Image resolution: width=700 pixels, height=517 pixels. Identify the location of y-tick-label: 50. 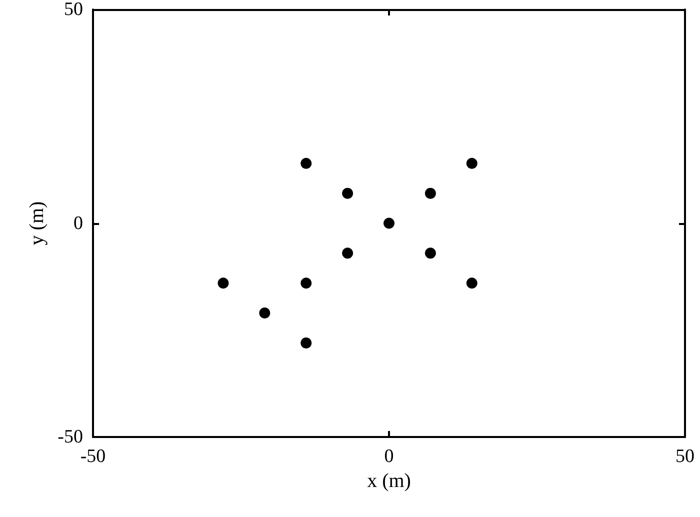
(73, 10).